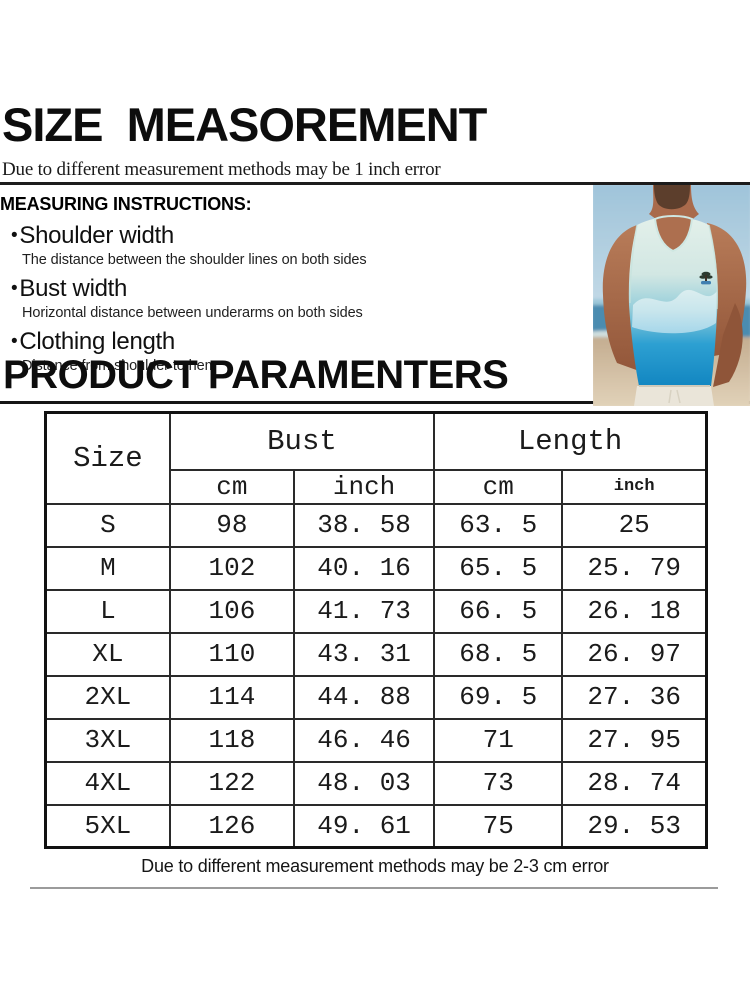 This screenshot has height=1000, width=750. Describe the element at coordinates (364, 568) in the screenshot. I see `bust-inch-cell: 40. 16` at that location.